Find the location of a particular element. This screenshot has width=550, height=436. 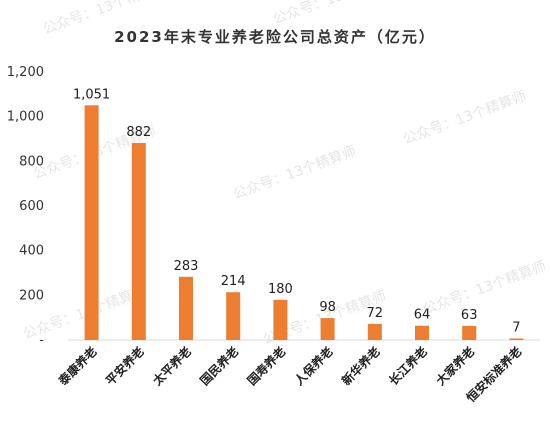

y-tick-label: 800 is located at coordinates (31, 161).